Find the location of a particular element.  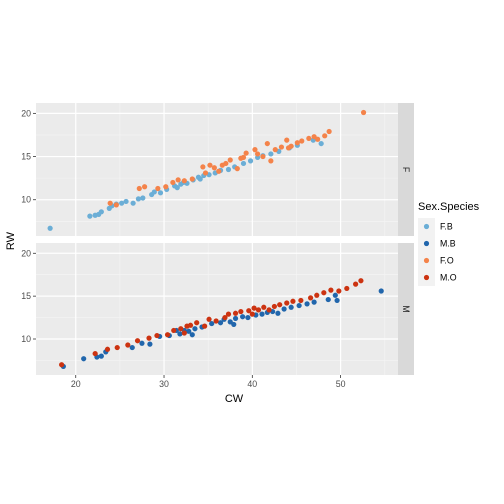

facet-strip-label: M is located at coordinates (406, 308).